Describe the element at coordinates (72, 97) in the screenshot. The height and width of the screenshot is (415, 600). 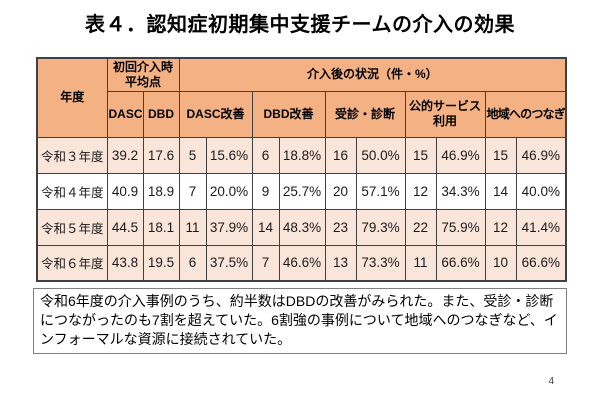
I see `col-header-year: 年度` at that location.